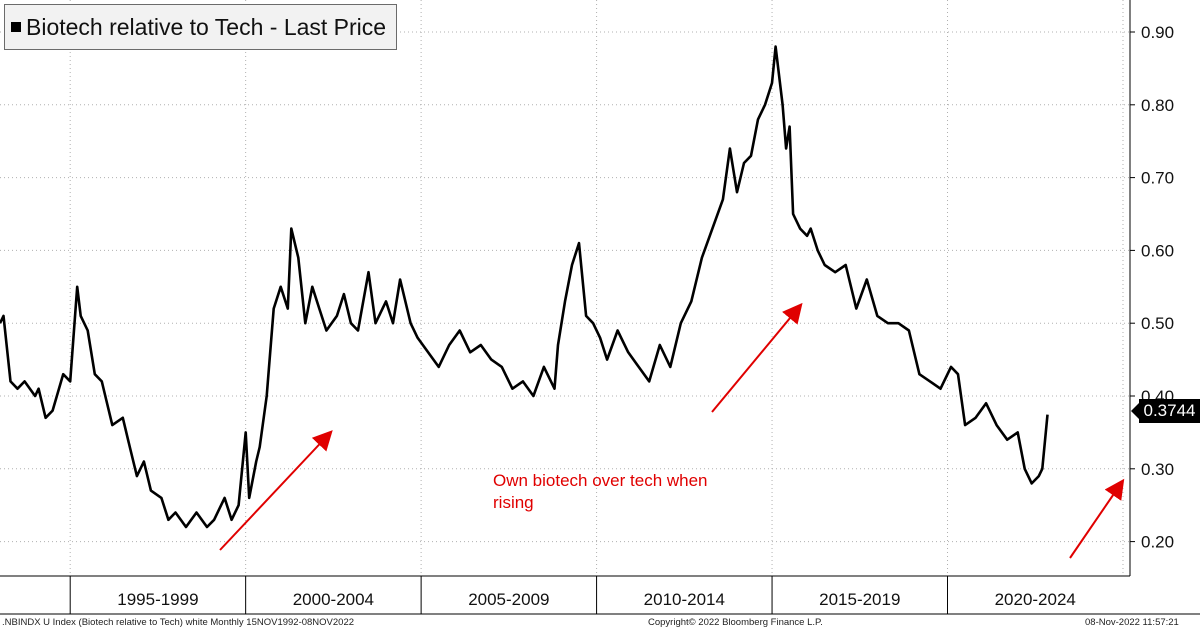 The width and height of the screenshot is (1200, 633). What do you see at coordinates (508, 599) in the screenshot?
I see `x-period-label: 2005-2009` at bounding box center [508, 599].